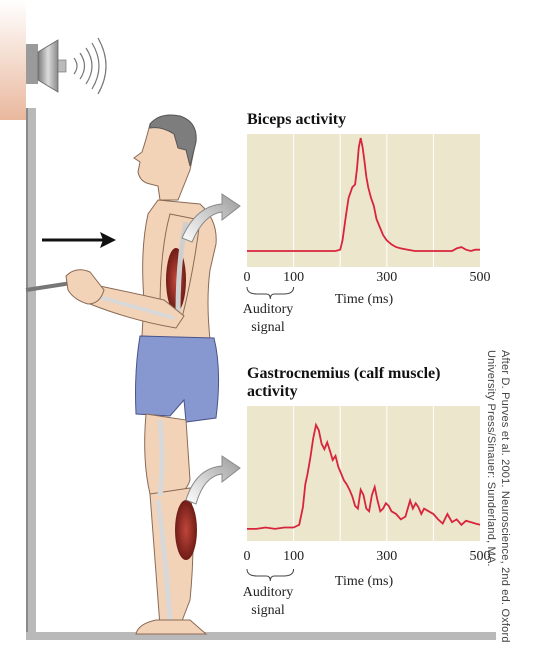  Describe the element at coordinates (261, 636) in the screenshot. I see `floor` at that location.